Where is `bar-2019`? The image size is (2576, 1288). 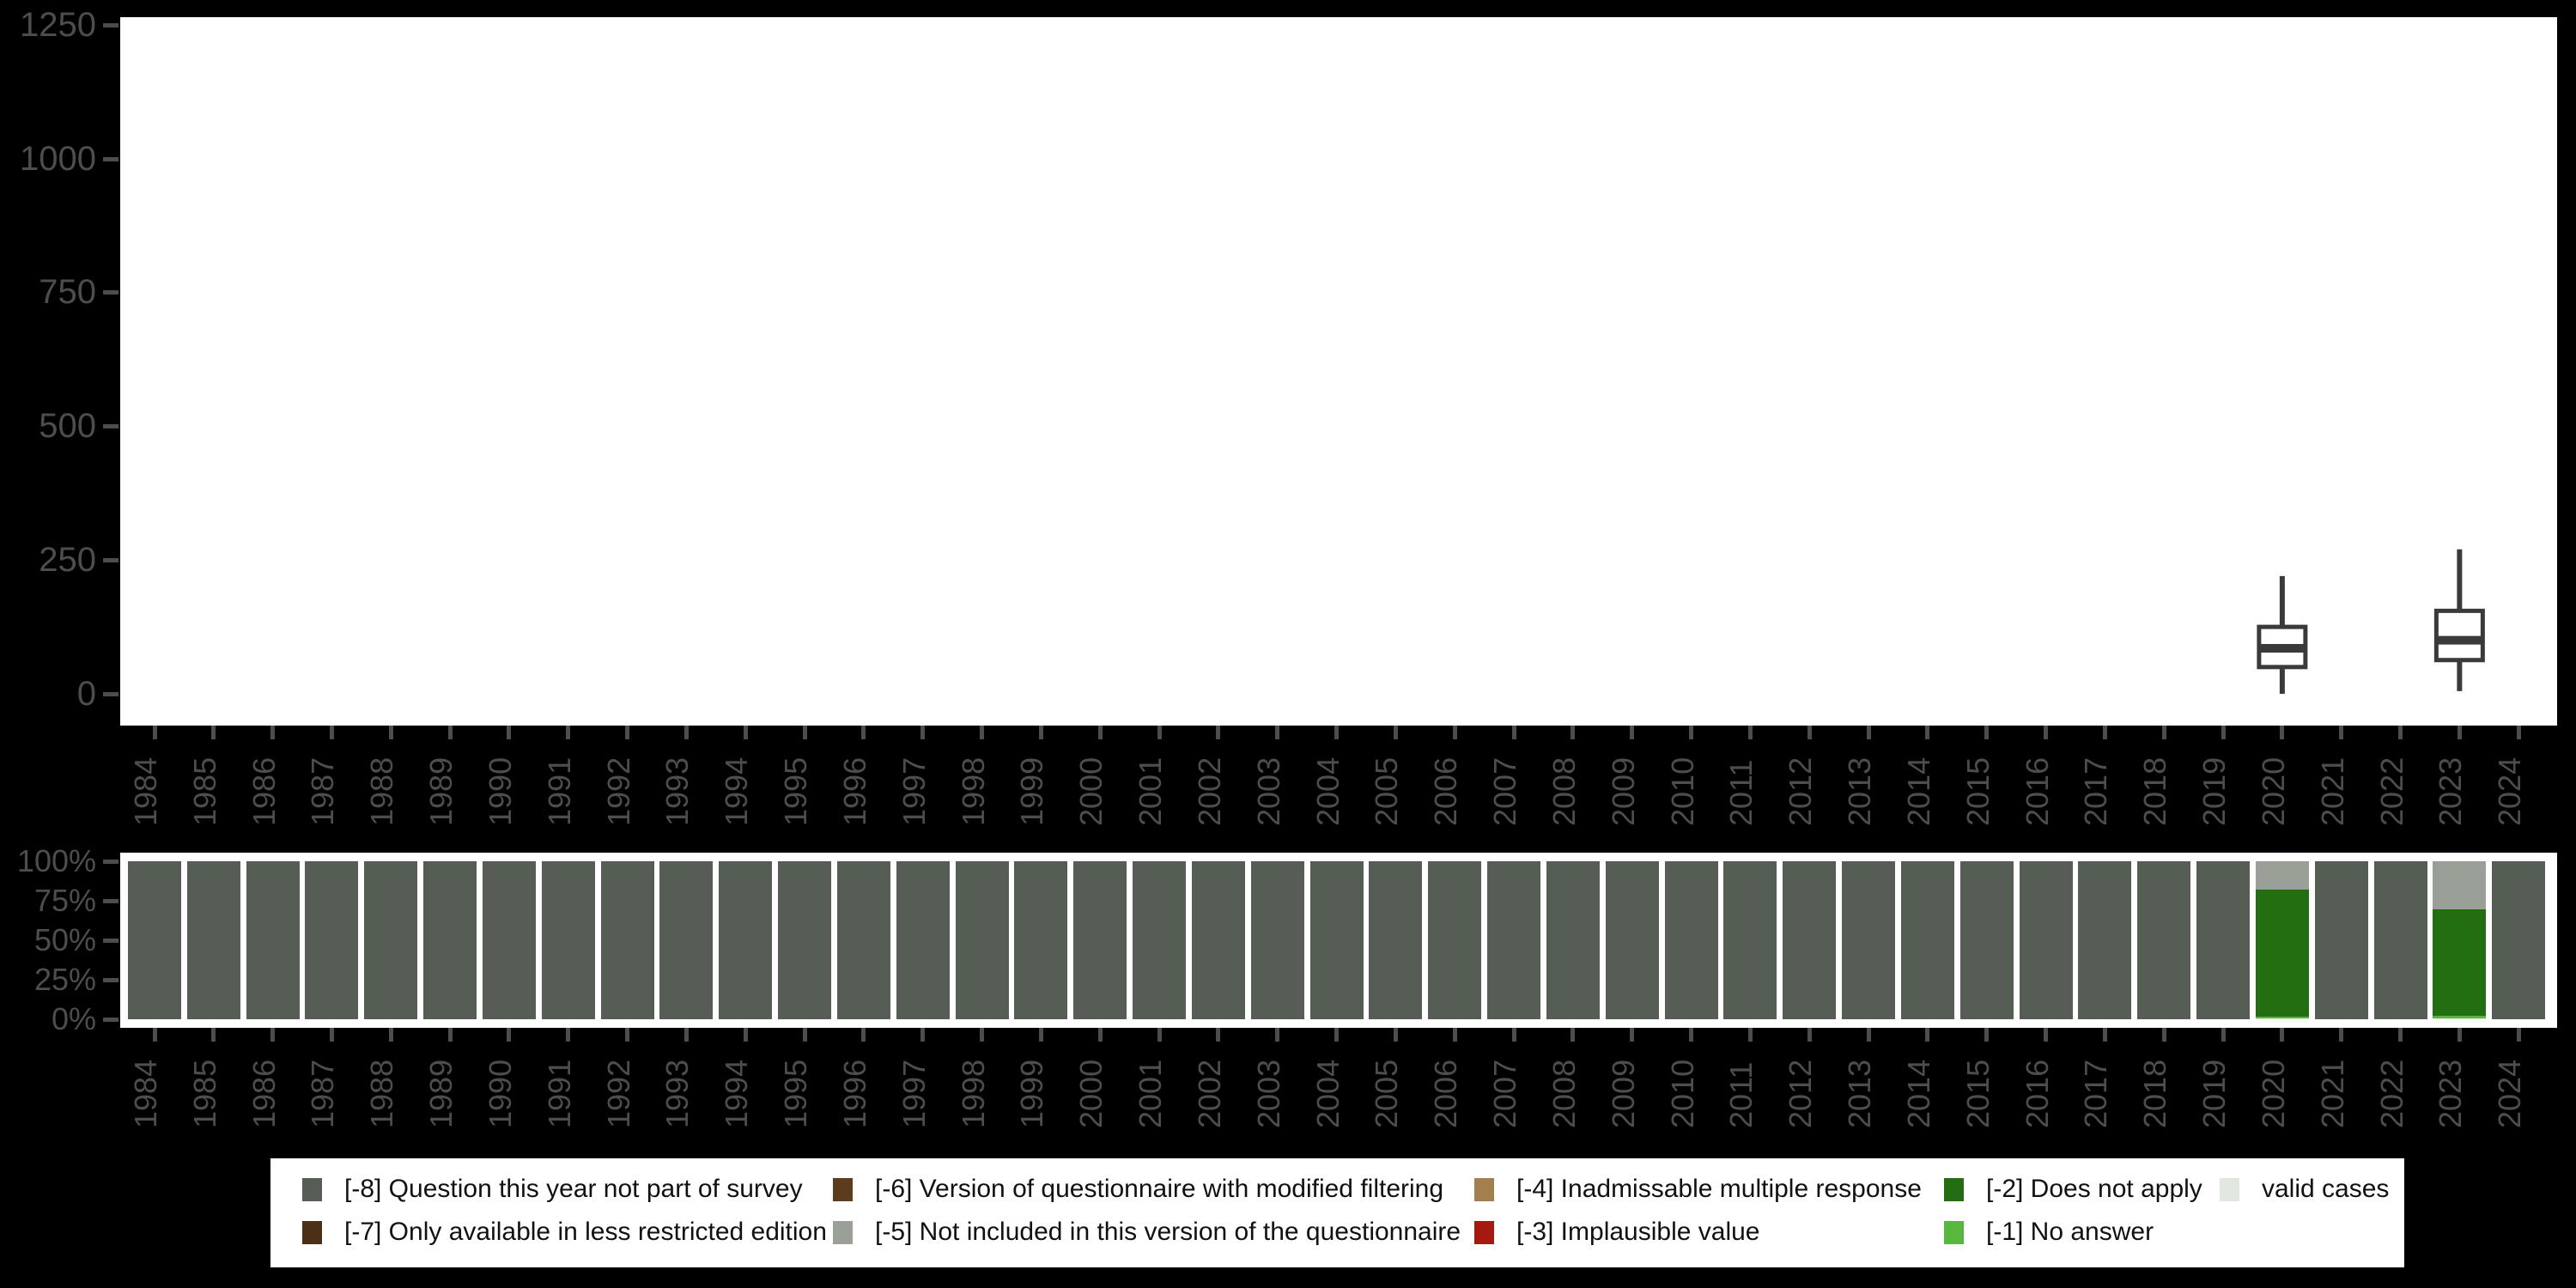 bar-2019 is located at coordinates (2223, 940).